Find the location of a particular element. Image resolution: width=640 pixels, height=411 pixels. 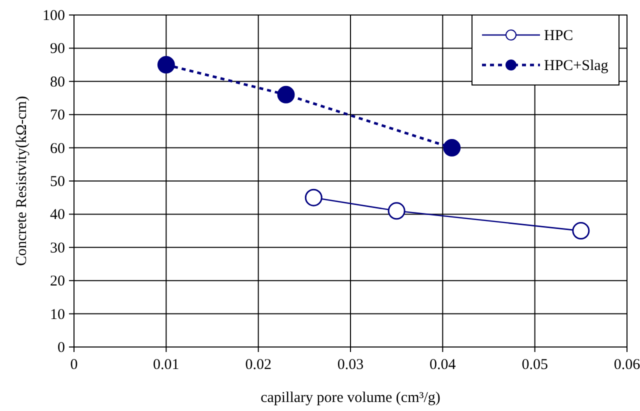

legend-label: HPC+Slag is located at coordinates (576, 66).